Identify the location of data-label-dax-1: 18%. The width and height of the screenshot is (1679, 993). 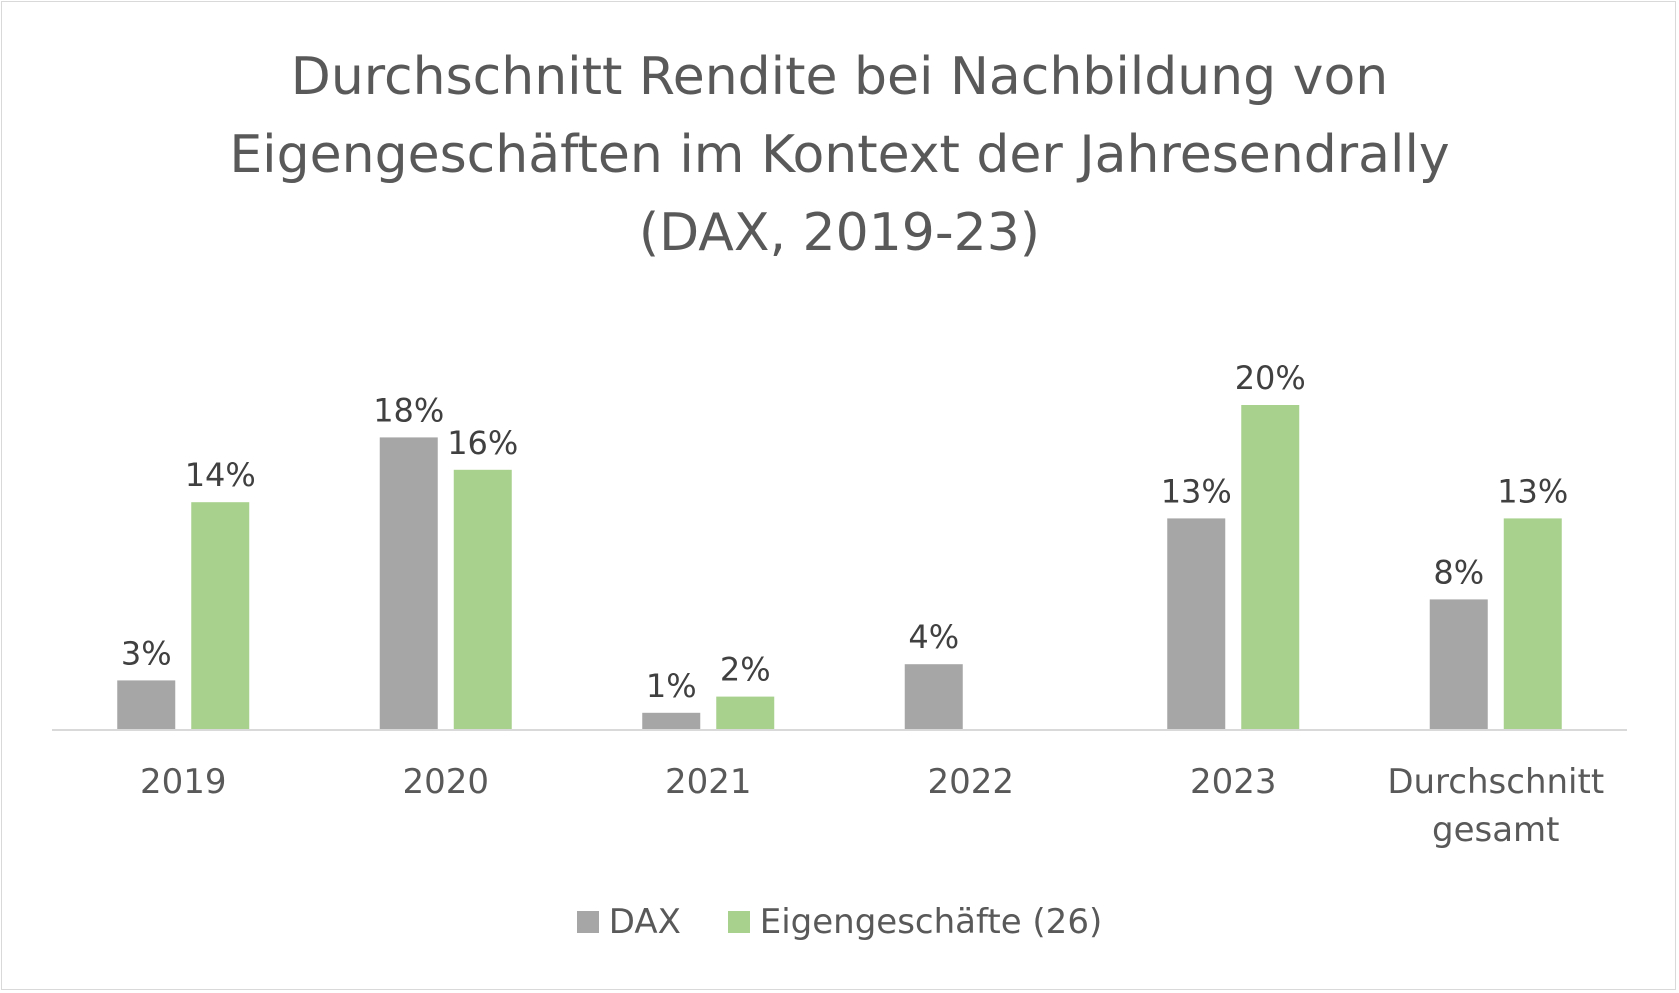
(408, 410).